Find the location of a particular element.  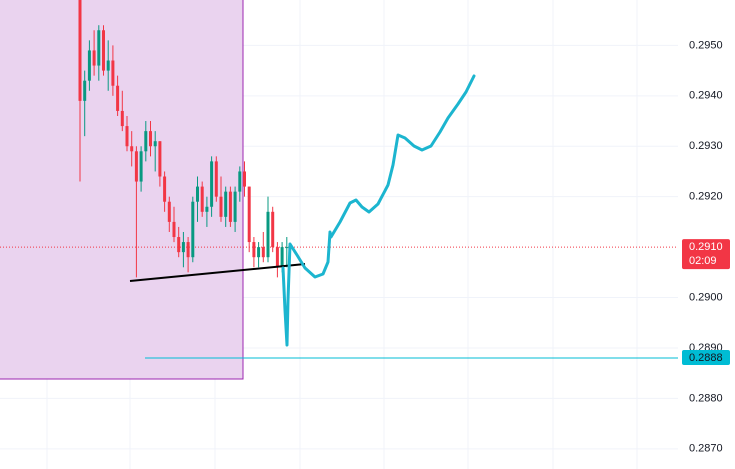

y-tick-label: 0.2940 is located at coordinates (706, 96).